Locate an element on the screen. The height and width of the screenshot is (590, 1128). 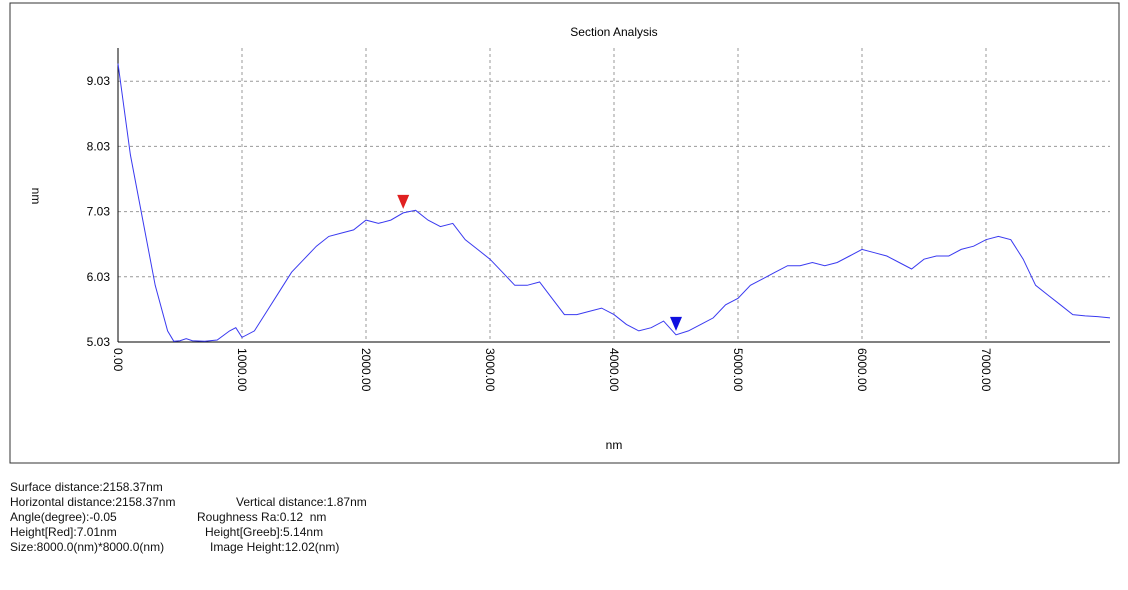
x-tick-label: 7000.00 is located at coordinates (986, 370).